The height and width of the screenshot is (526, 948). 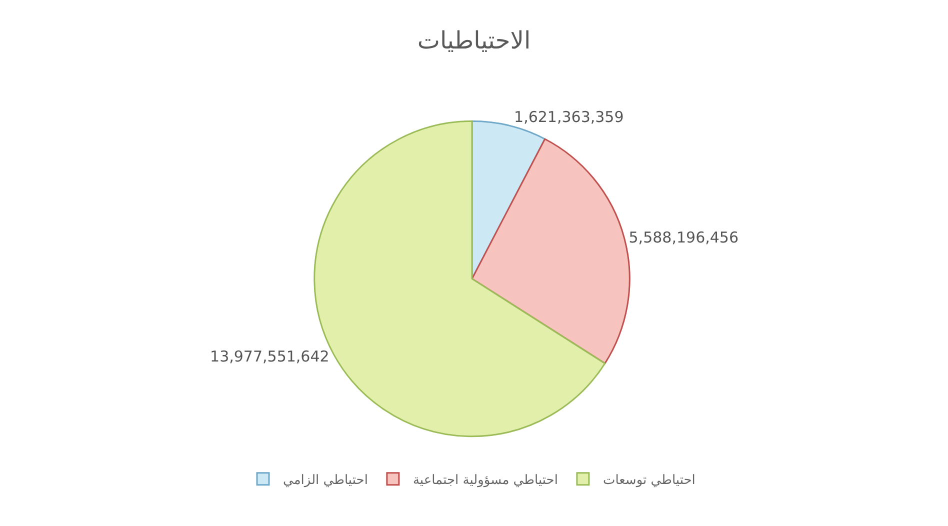 I want to click on legend-label: احتياطي مسؤولية اجتماعية, so click(x=485, y=480).